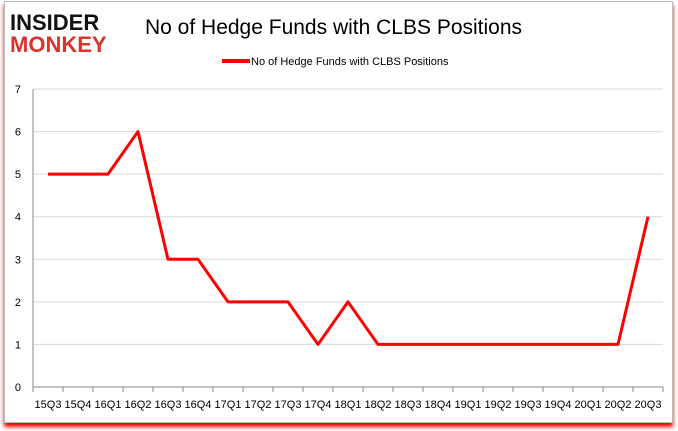 This screenshot has width=678, height=431. What do you see at coordinates (558, 405) in the screenshot?
I see `x-tick-label: 19Q4` at bounding box center [558, 405].